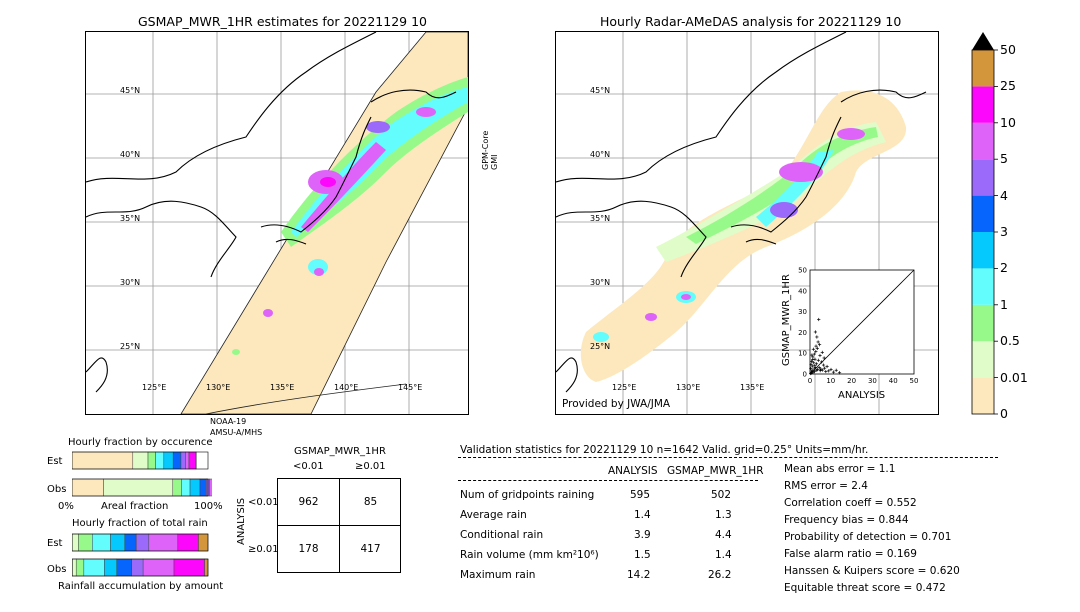 The image size is (1080, 612). I want to click on left-lon-130: 130°E, so click(218, 387).